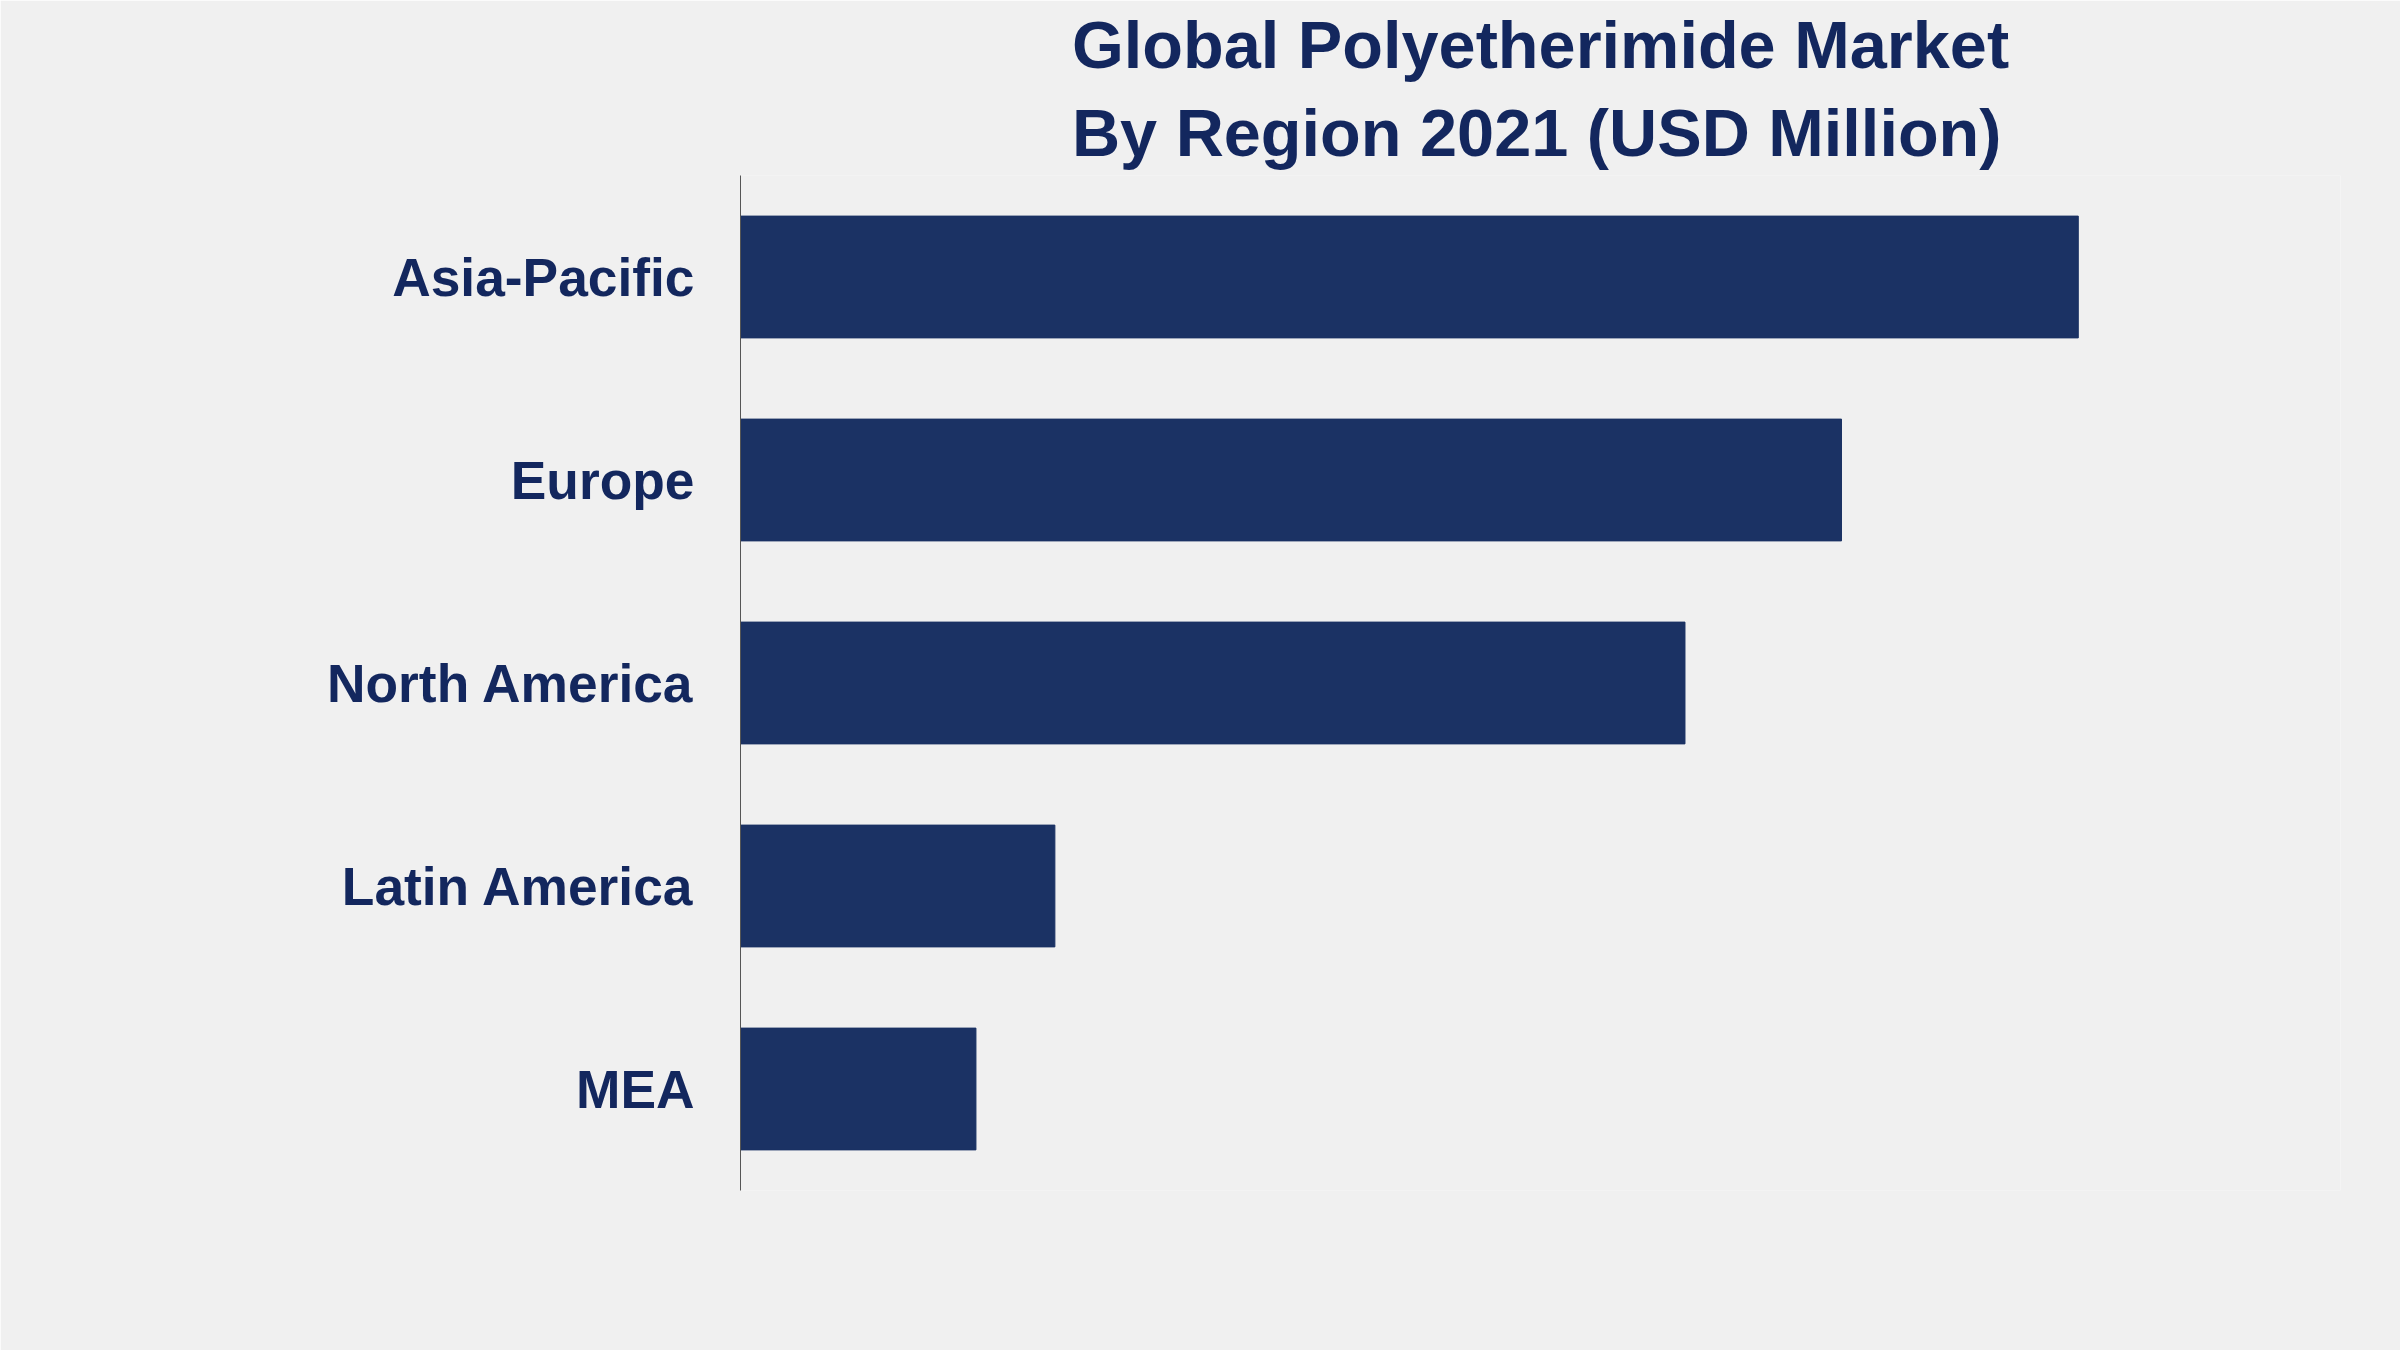  I want to click on y-tick-label: MEA, so click(635, 1089).